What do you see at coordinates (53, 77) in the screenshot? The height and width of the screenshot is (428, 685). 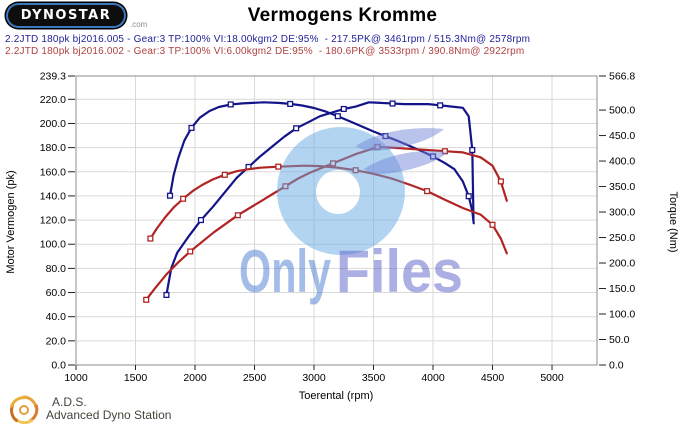 I see `left-axis-tick-label: 239.3` at bounding box center [53, 77].